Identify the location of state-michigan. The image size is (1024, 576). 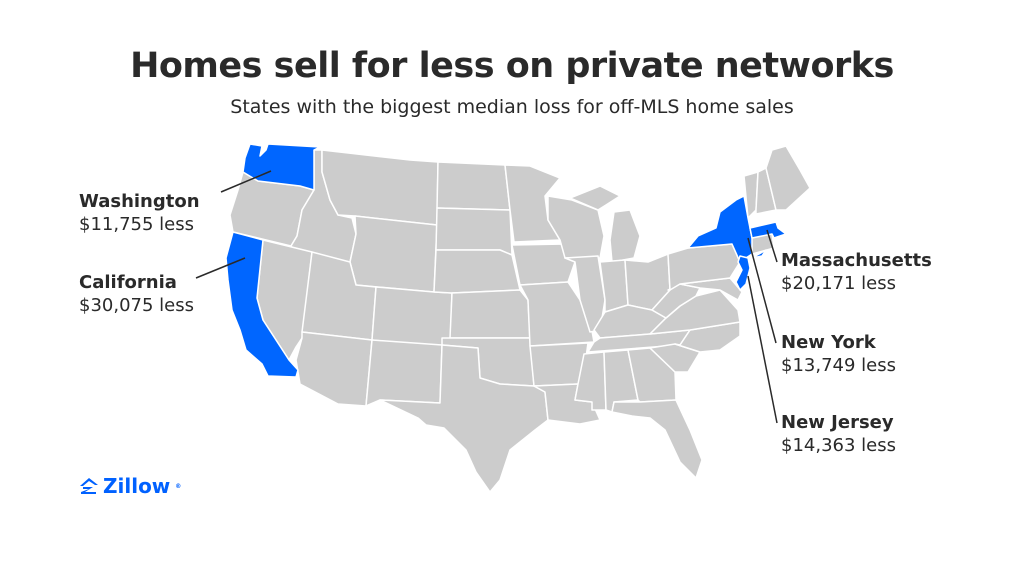
(625, 236).